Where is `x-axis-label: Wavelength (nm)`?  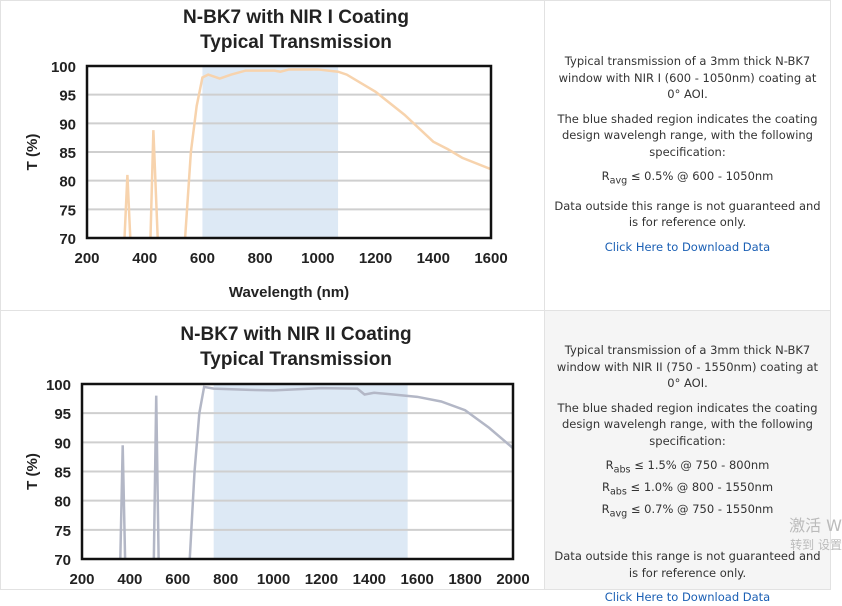 x-axis-label: Wavelength (nm) is located at coordinates (289, 292).